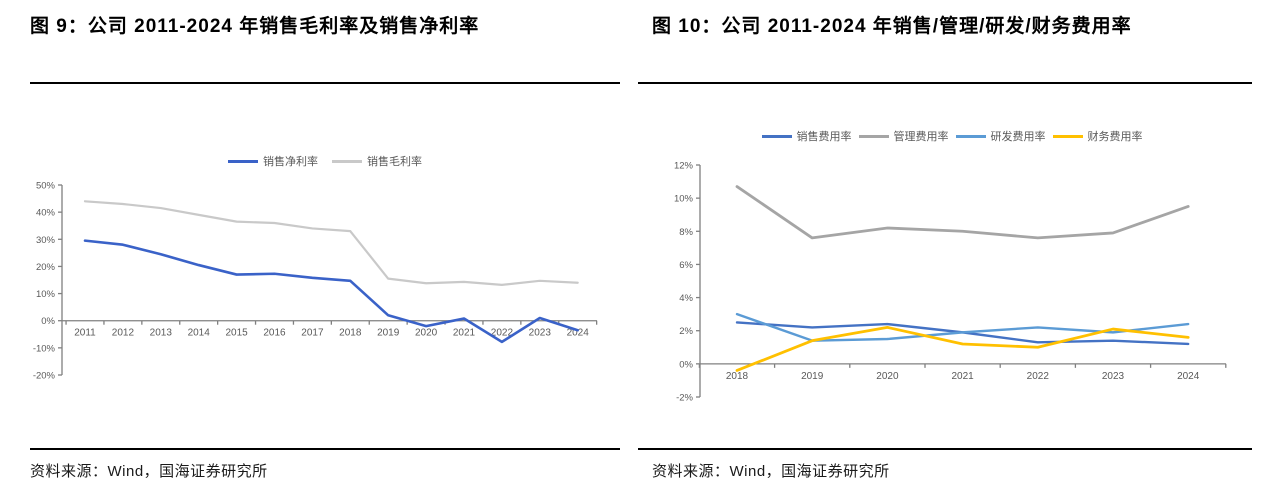 The width and height of the screenshot is (1269, 497). I want to click on figure10-label: 图 10：, so click(687, 26).